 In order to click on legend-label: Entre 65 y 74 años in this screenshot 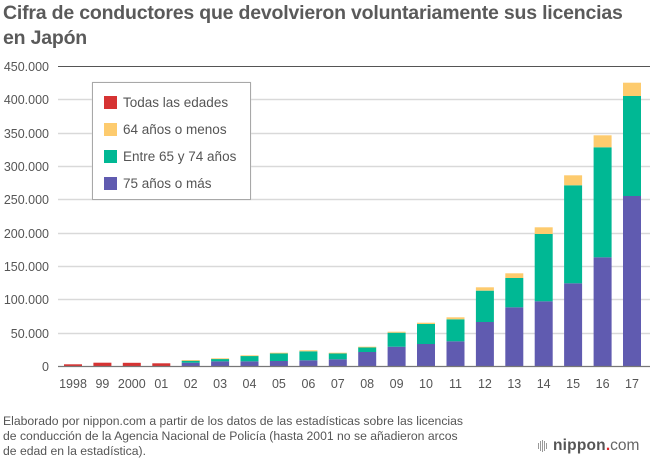, I will do `click(180, 156)`.